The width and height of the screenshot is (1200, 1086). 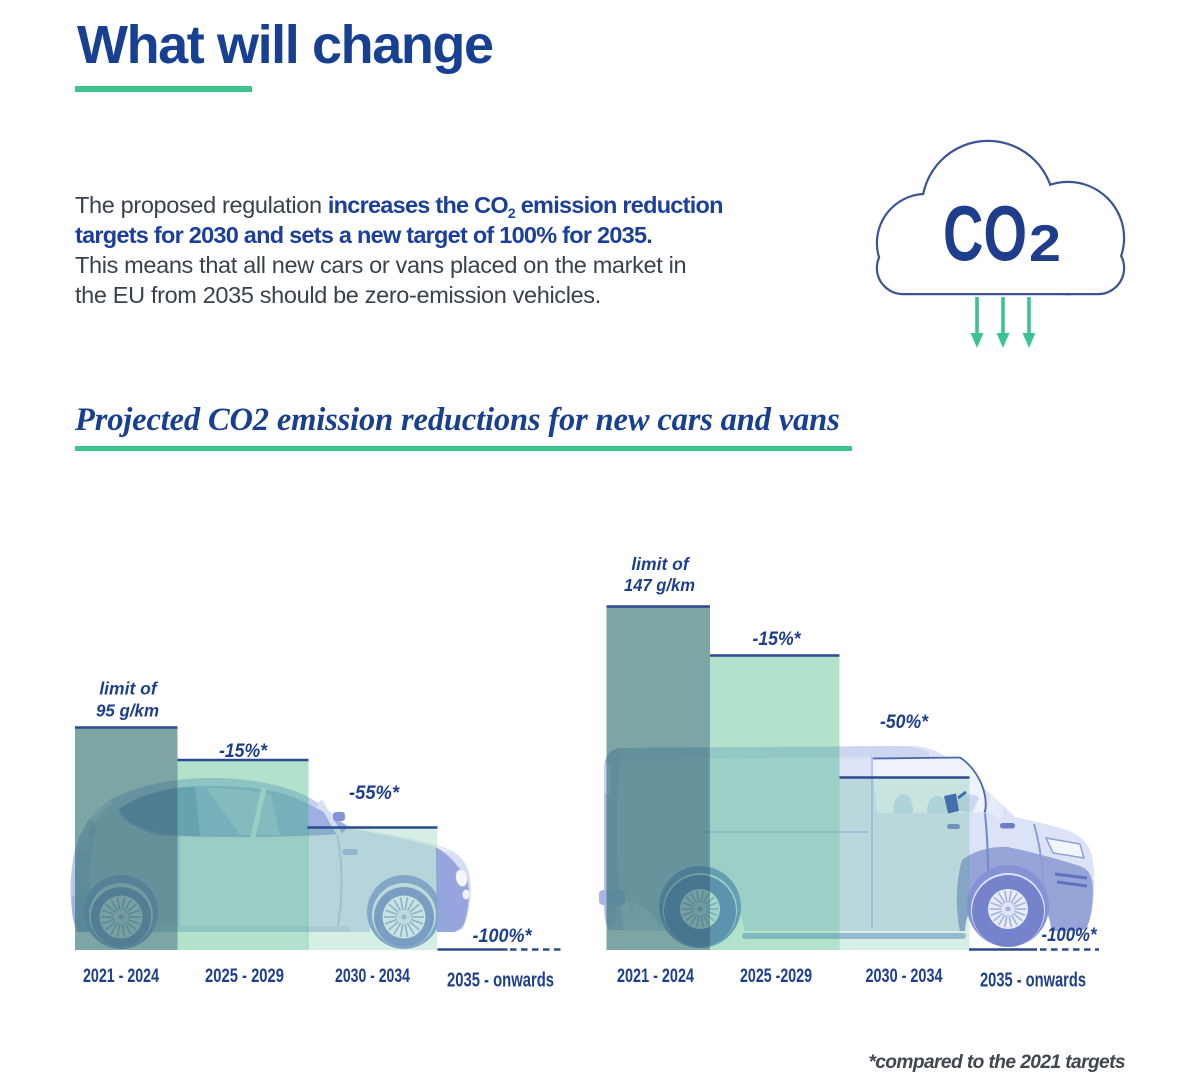 I want to click on svg-text: 2, so click(x=1045, y=244).